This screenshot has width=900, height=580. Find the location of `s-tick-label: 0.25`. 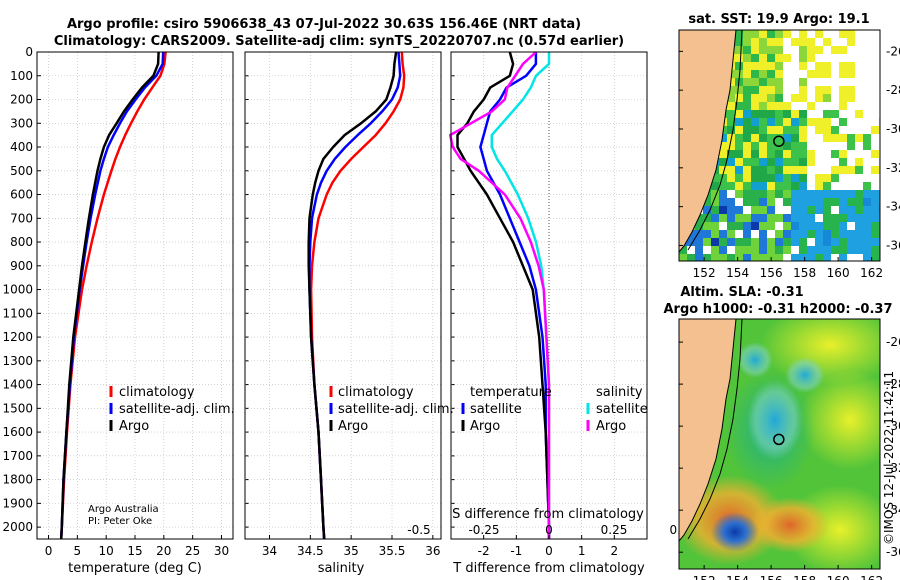

s-tick-label: 0.25 is located at coordinates (614, 530).